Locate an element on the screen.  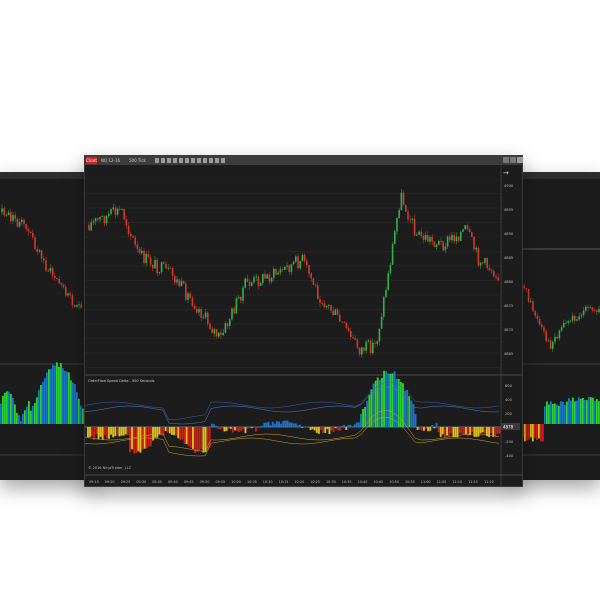
price-tick-label: 4865 is located at coordinates (508, 354).